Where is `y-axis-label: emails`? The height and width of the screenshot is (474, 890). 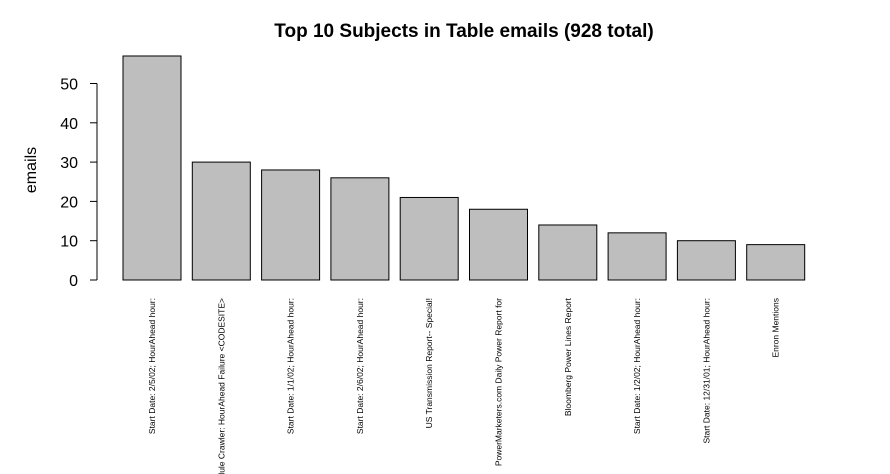
y-axis-label: emails is located at coordinates (31, 170).